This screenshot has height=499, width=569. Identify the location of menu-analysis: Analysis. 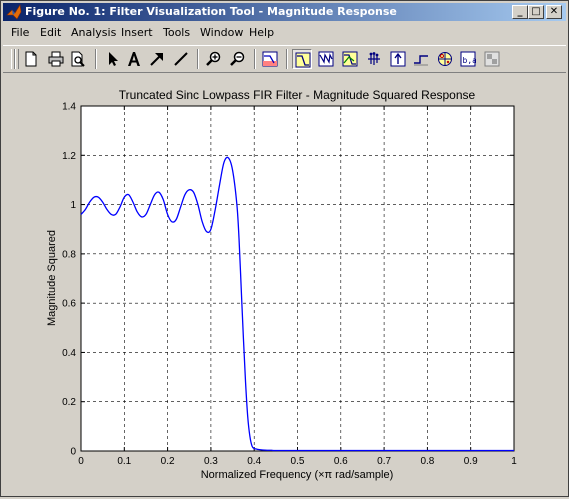
(94, 32).